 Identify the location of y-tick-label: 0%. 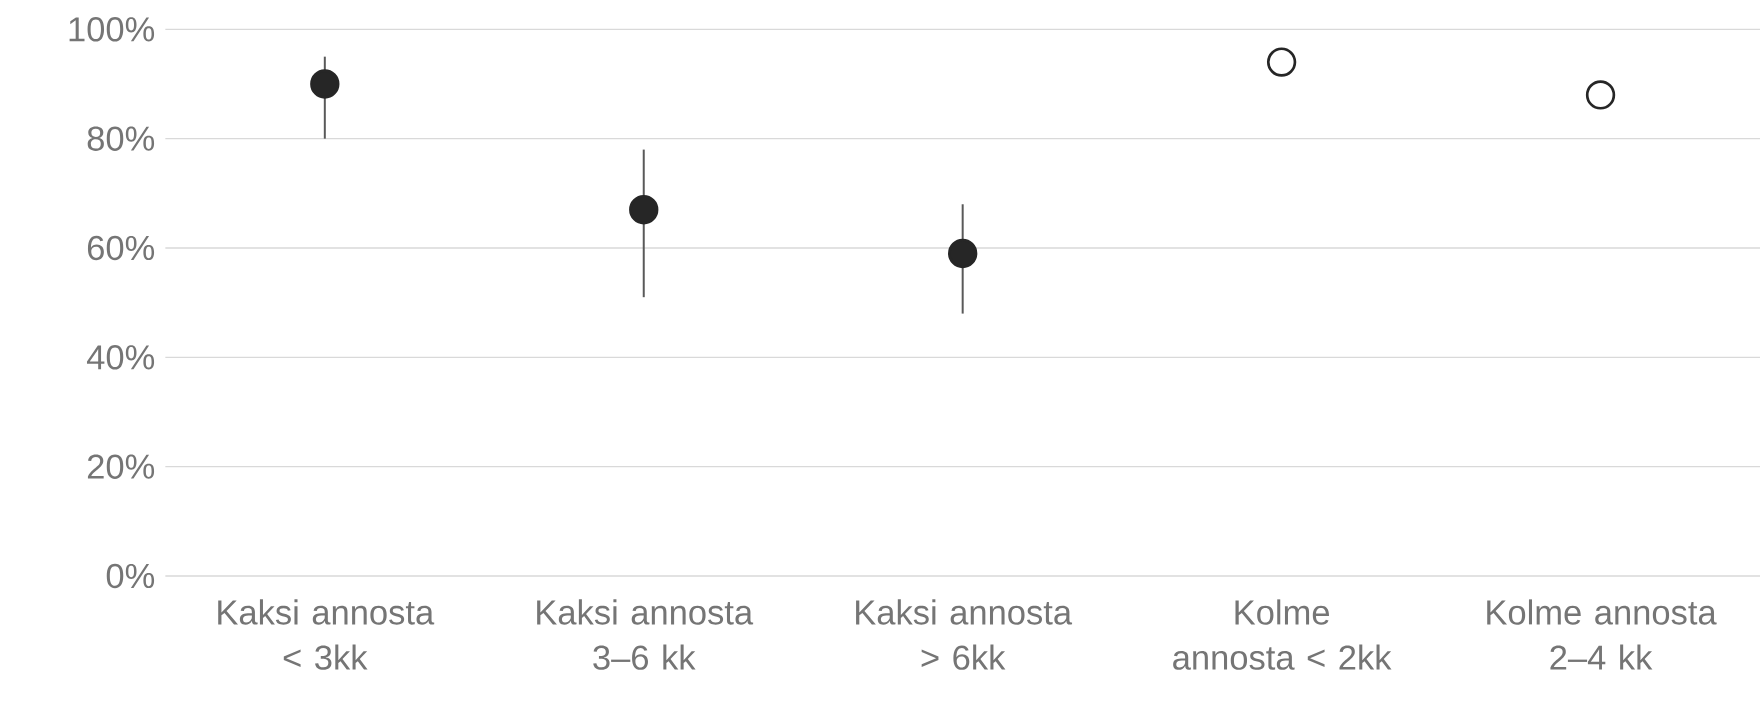
(130, 576).